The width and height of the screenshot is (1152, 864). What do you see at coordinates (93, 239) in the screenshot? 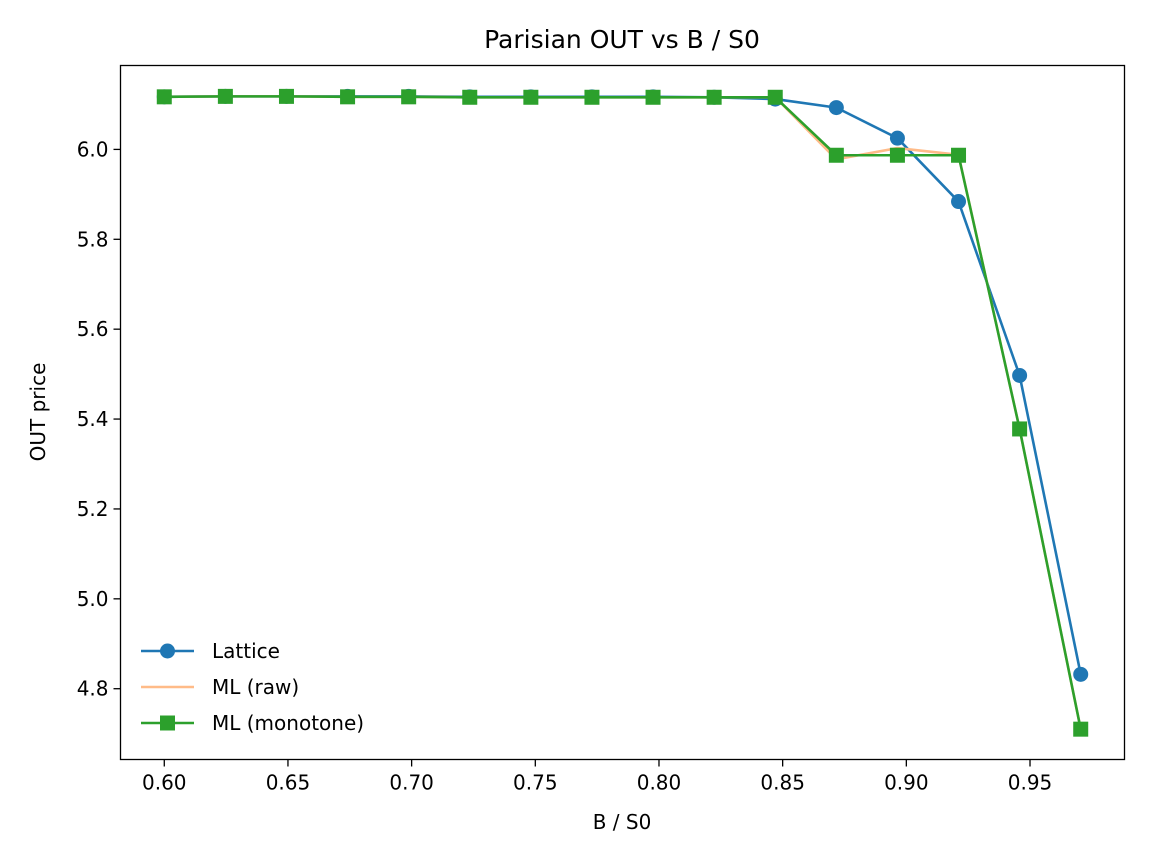
I see `y-tick-label: 5.8` at bounding box center [93, 239].